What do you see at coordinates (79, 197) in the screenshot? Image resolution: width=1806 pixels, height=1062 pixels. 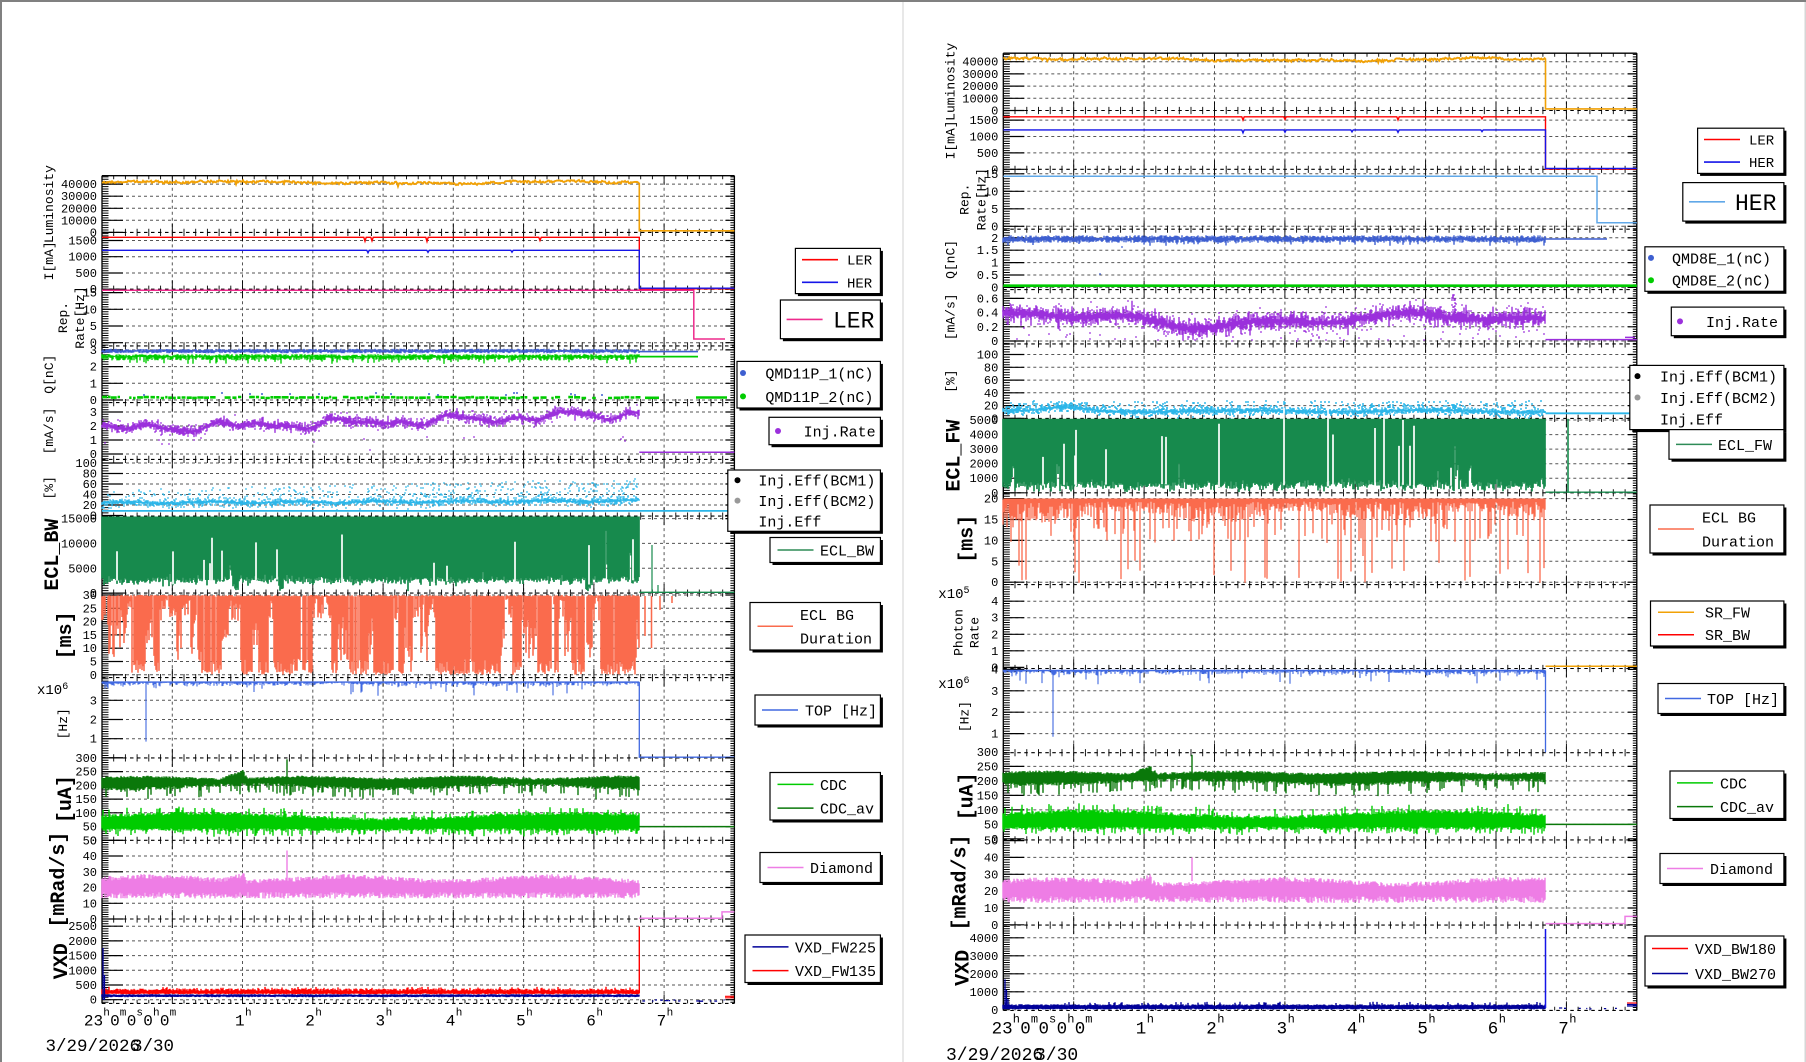 I see `svg-text: 30000` at bounding box center [79, 197].